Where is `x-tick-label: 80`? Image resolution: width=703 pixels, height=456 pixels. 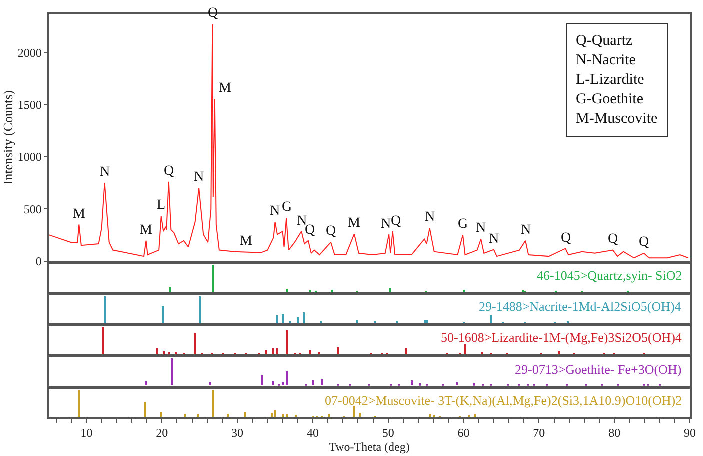 x-tick-label: 80 is located at coordinates (614, 433).